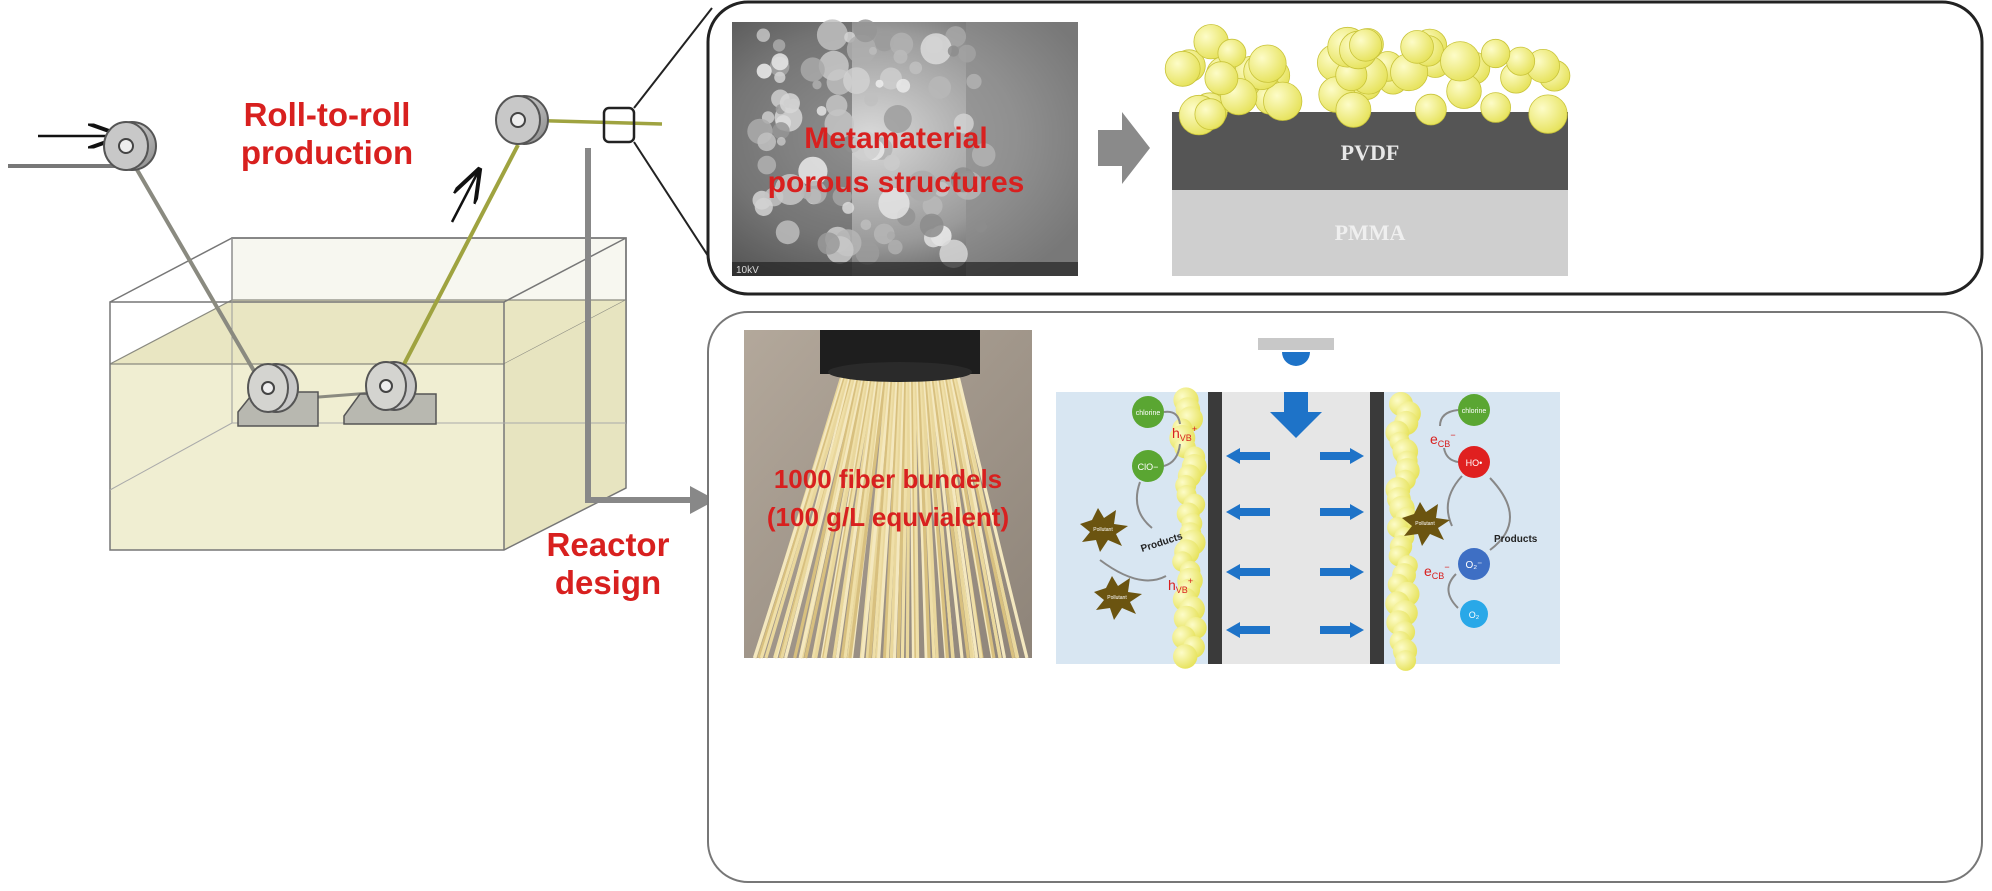 The height and width of the screenshot is (891, 1992). I want to click on svg-text: ClO−, so click(1148, 467).